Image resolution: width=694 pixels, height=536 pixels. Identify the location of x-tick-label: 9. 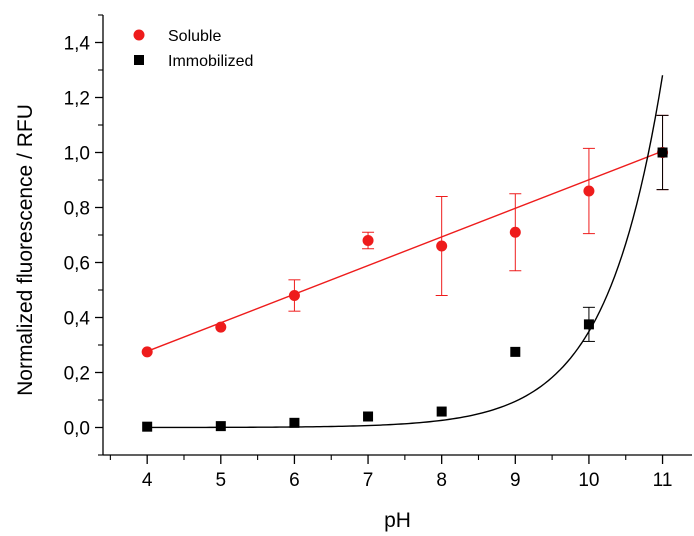
(515, 480).